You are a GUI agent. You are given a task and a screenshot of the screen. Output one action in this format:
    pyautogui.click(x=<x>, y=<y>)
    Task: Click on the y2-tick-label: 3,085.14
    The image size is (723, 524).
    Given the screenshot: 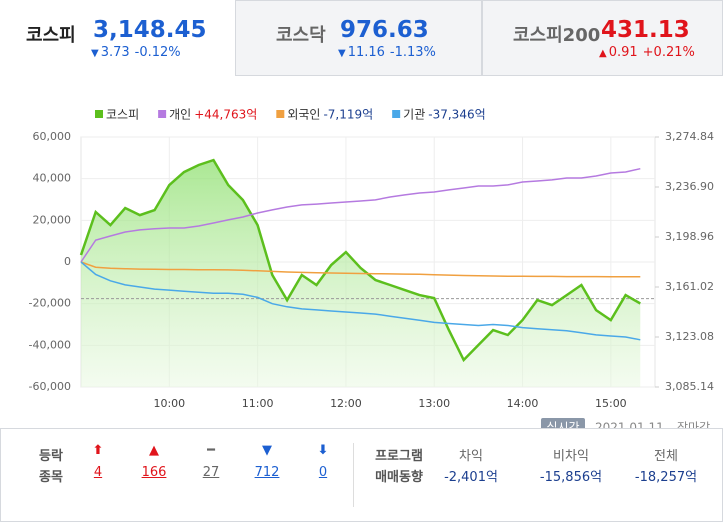 What is the action you would take?
    pyautogui.click(x=689, y=386)
    